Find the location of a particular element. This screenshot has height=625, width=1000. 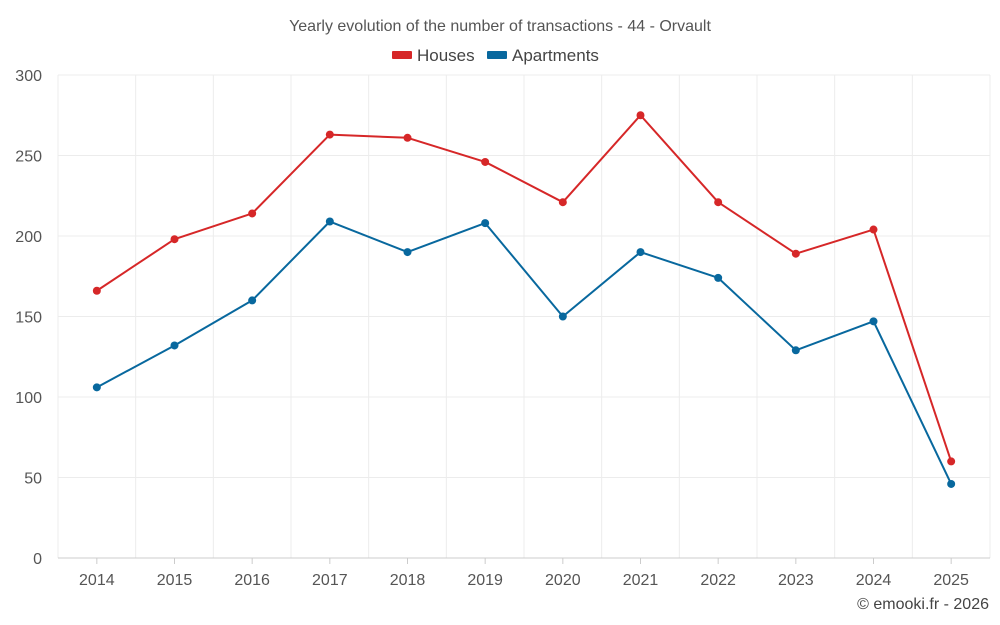

y-tick-label: 200 is located at coordinates (28, 237).